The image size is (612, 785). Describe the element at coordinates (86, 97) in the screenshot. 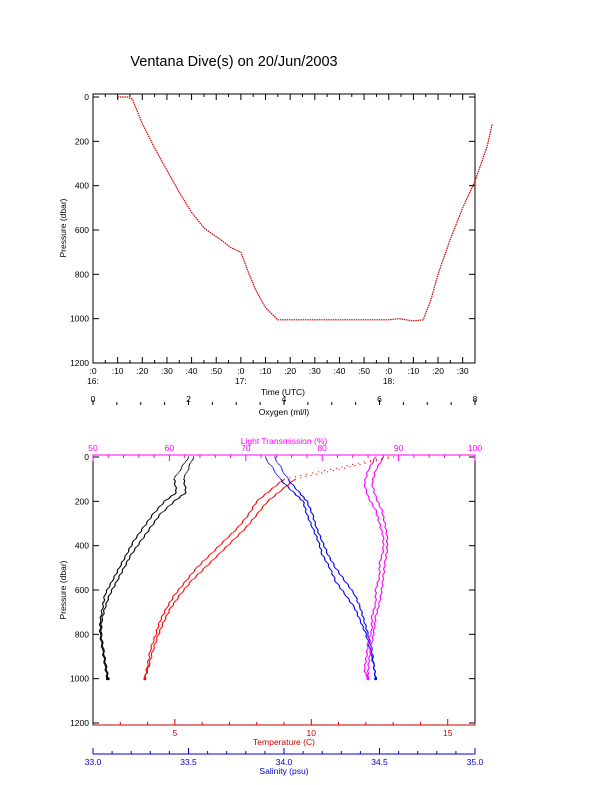

I see `top-y-tick-label: 0` at that location.